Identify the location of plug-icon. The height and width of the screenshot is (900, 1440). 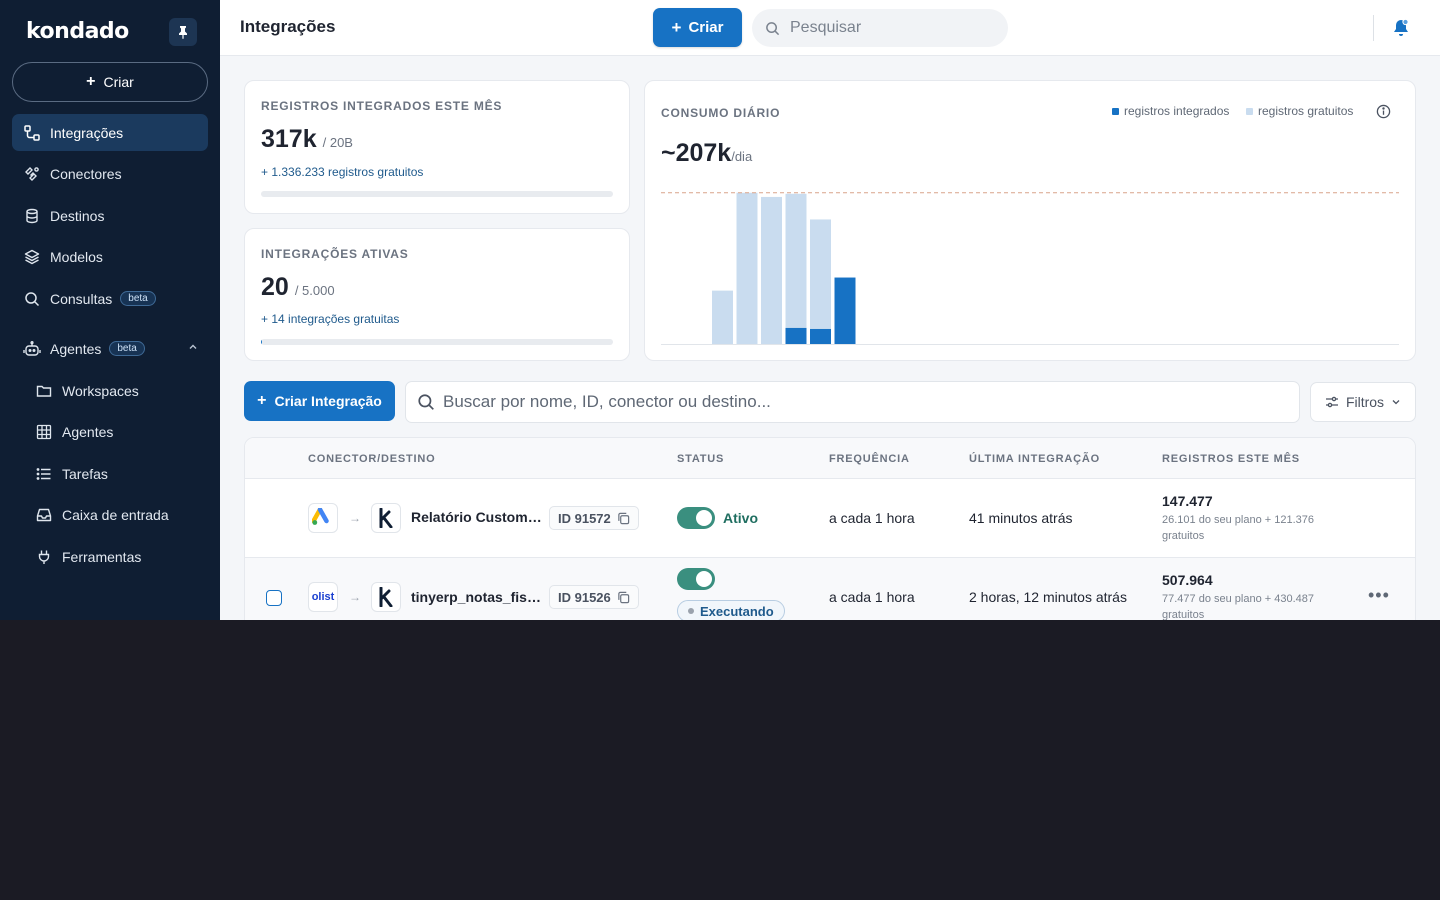
(44, 557).